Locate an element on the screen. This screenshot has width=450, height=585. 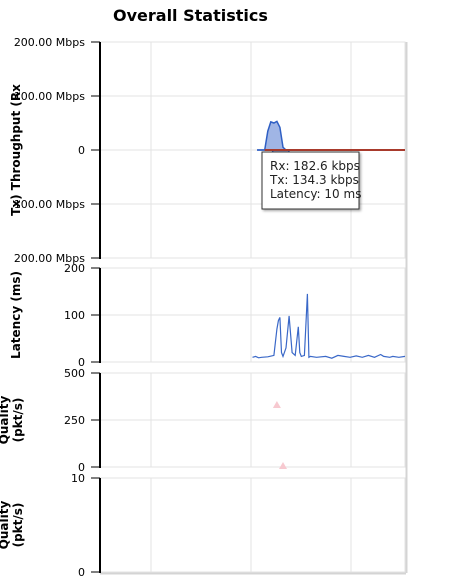
y-tick-label: 250 is located at coordinates (74, 420).